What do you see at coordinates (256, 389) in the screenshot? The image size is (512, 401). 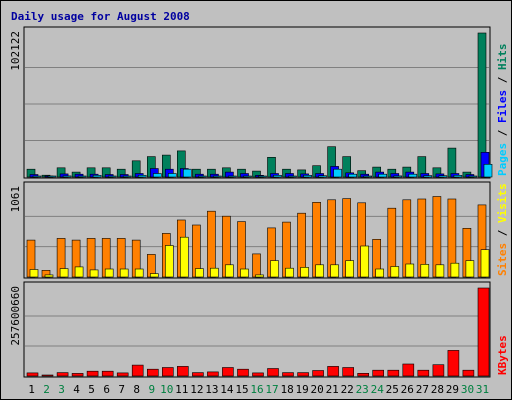 I see `x-tick-label: 16` at bounding box center [256, 389].